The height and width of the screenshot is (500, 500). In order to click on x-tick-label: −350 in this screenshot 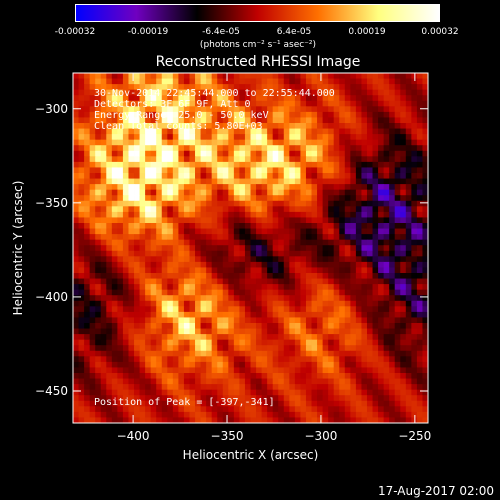, I will do `click(227, 436)`.